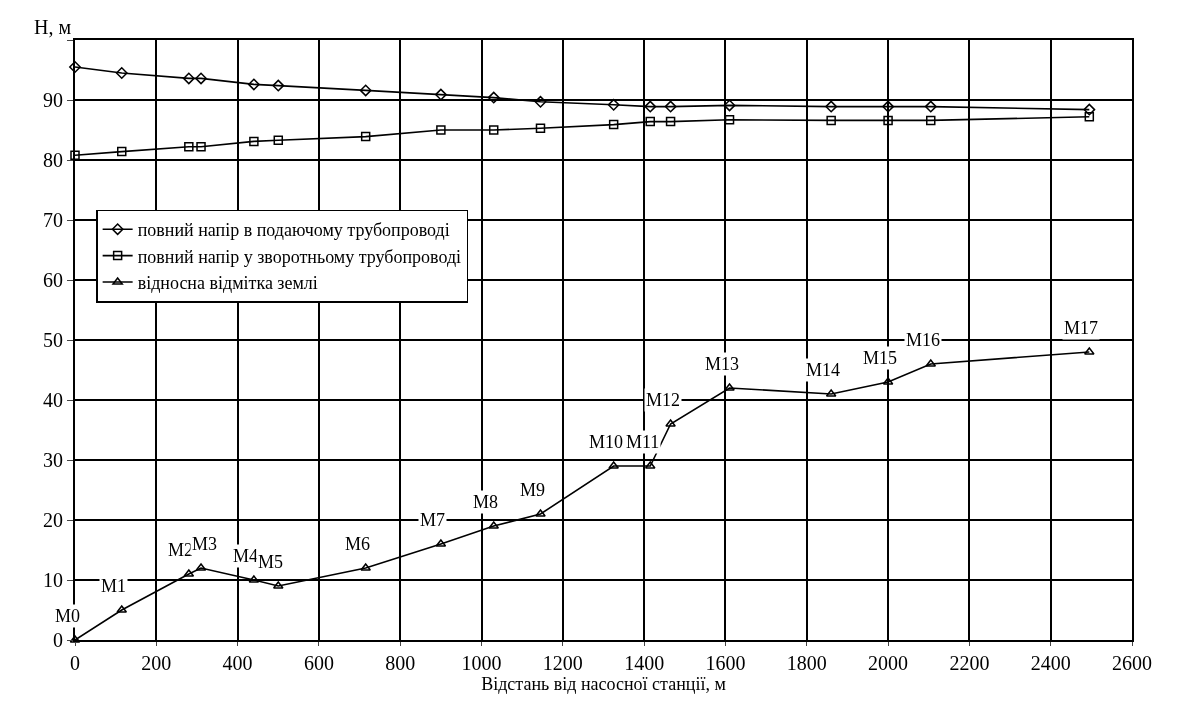 The width and height of the screenshot is (1192, 720). What do you see at coordinates (400, 663) in the screenshot?
I see `x-tick-label: 800` at bounding box center [400, 663].